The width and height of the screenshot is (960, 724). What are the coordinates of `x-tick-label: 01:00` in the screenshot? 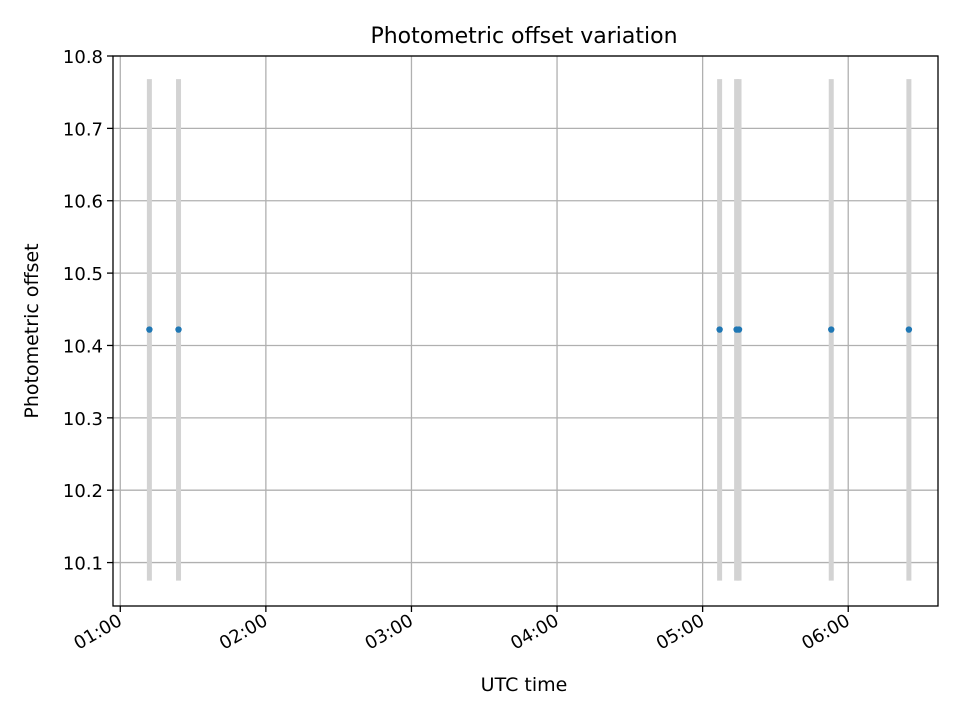 It's located at (97, 632).